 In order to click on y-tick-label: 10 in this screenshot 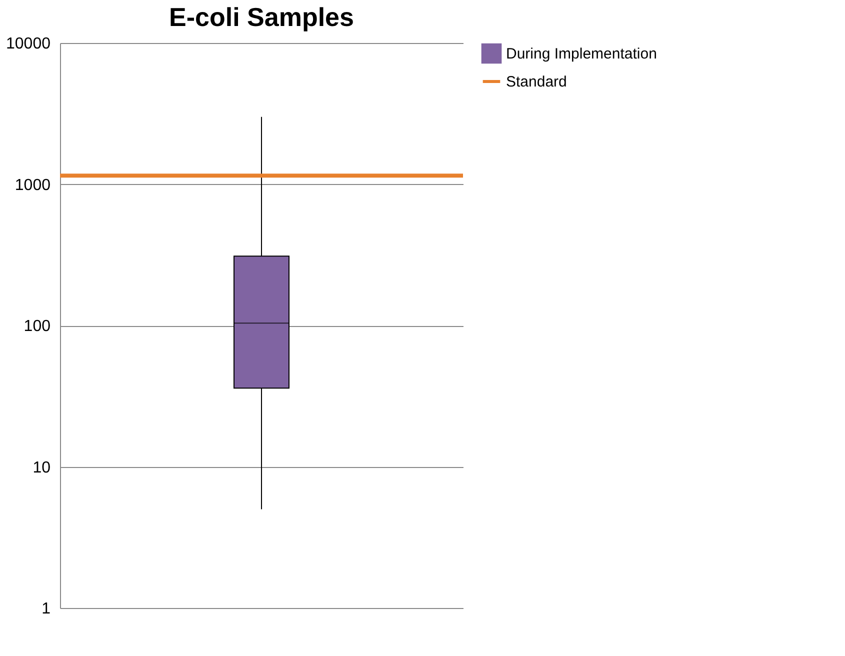, I will do `click(41, 467)`.